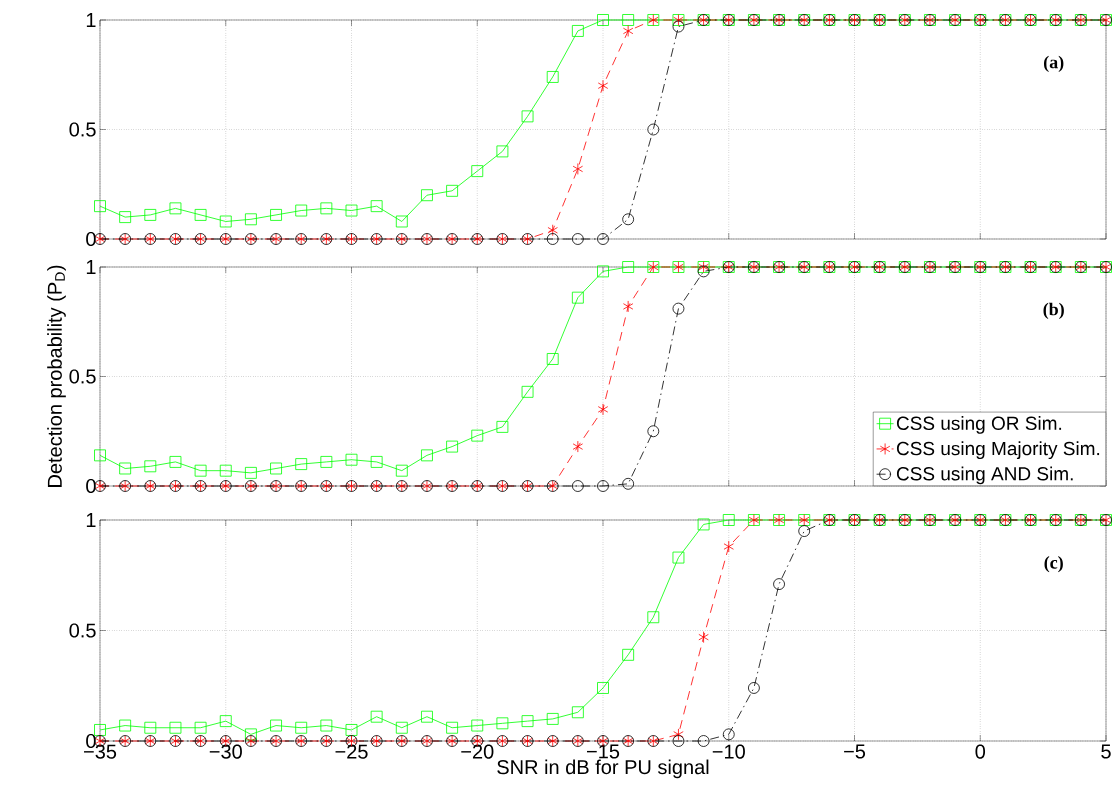 The image size is (1118, 807). I want to click on y-axis-title: Detection probability (P$_{D}$), so click(56, 376).